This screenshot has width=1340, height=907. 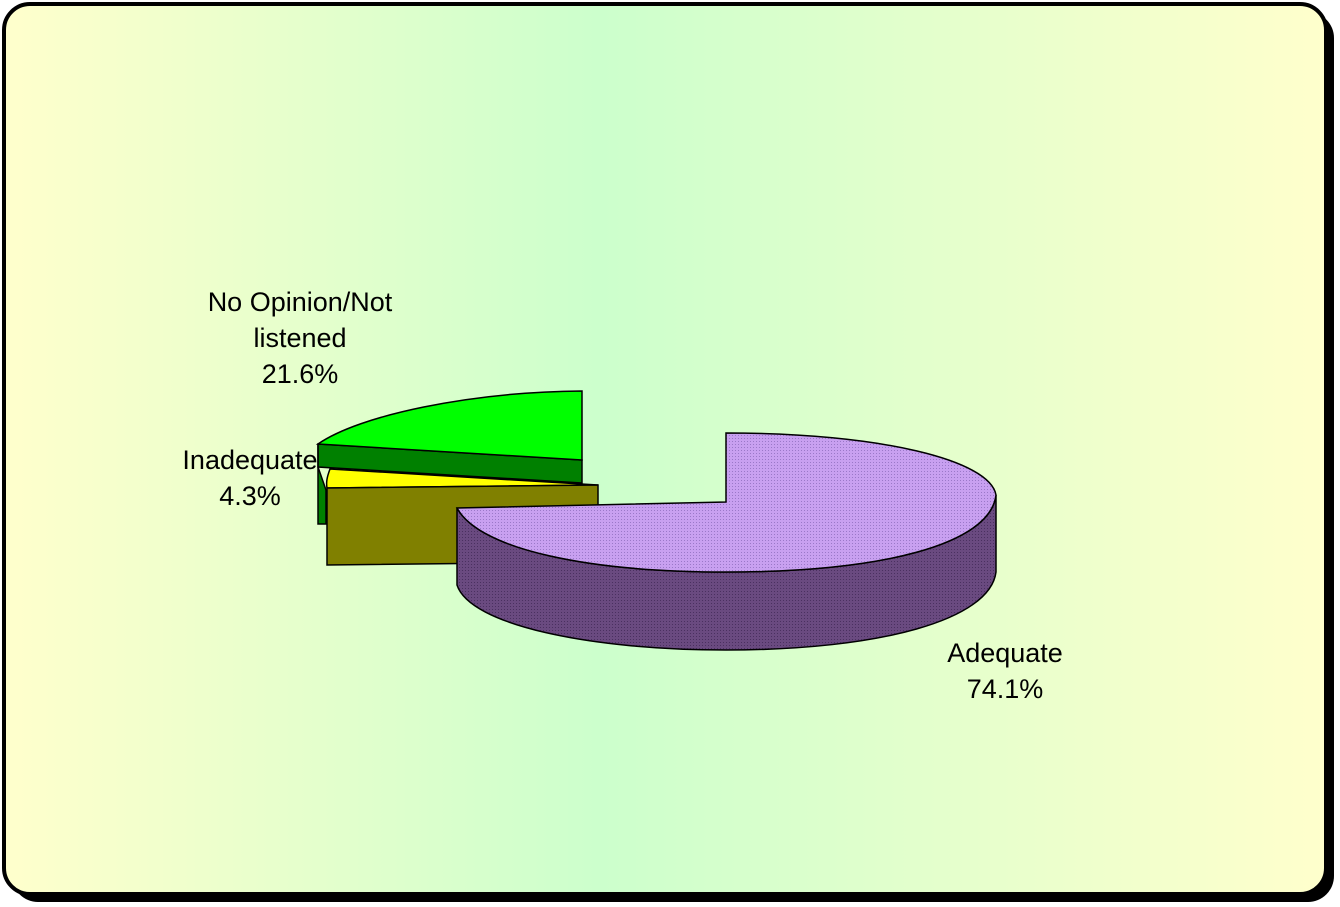 I want to click on slice-adequate-top, so click(x=726, y=502).